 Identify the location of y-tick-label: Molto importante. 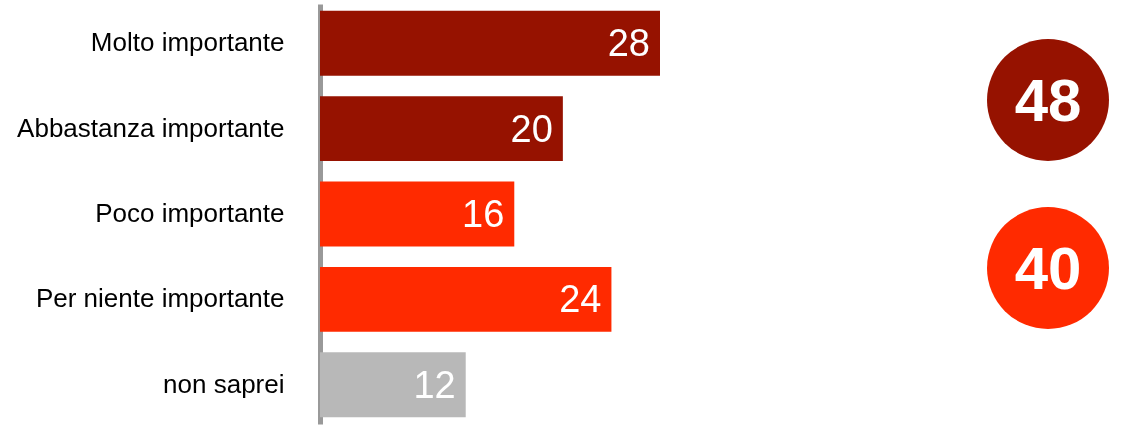
(187, 42).